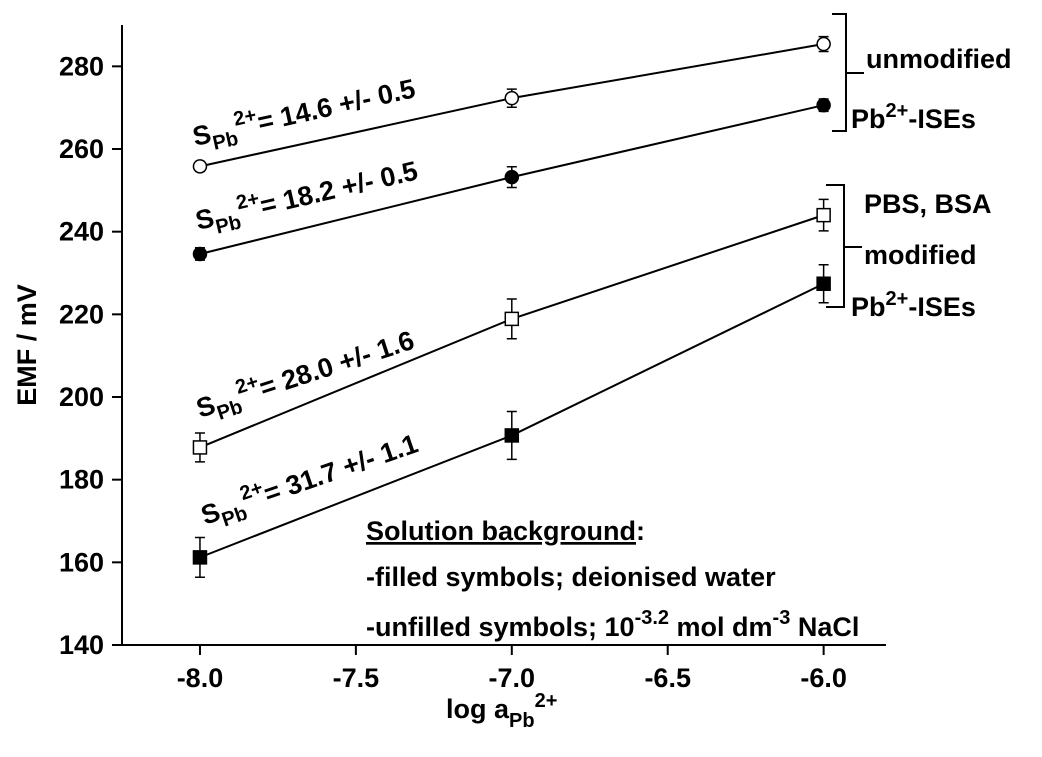 The width and height of the screenshot is (1042, 757). I want to click on note-part: mol dm, so click(721, 627).